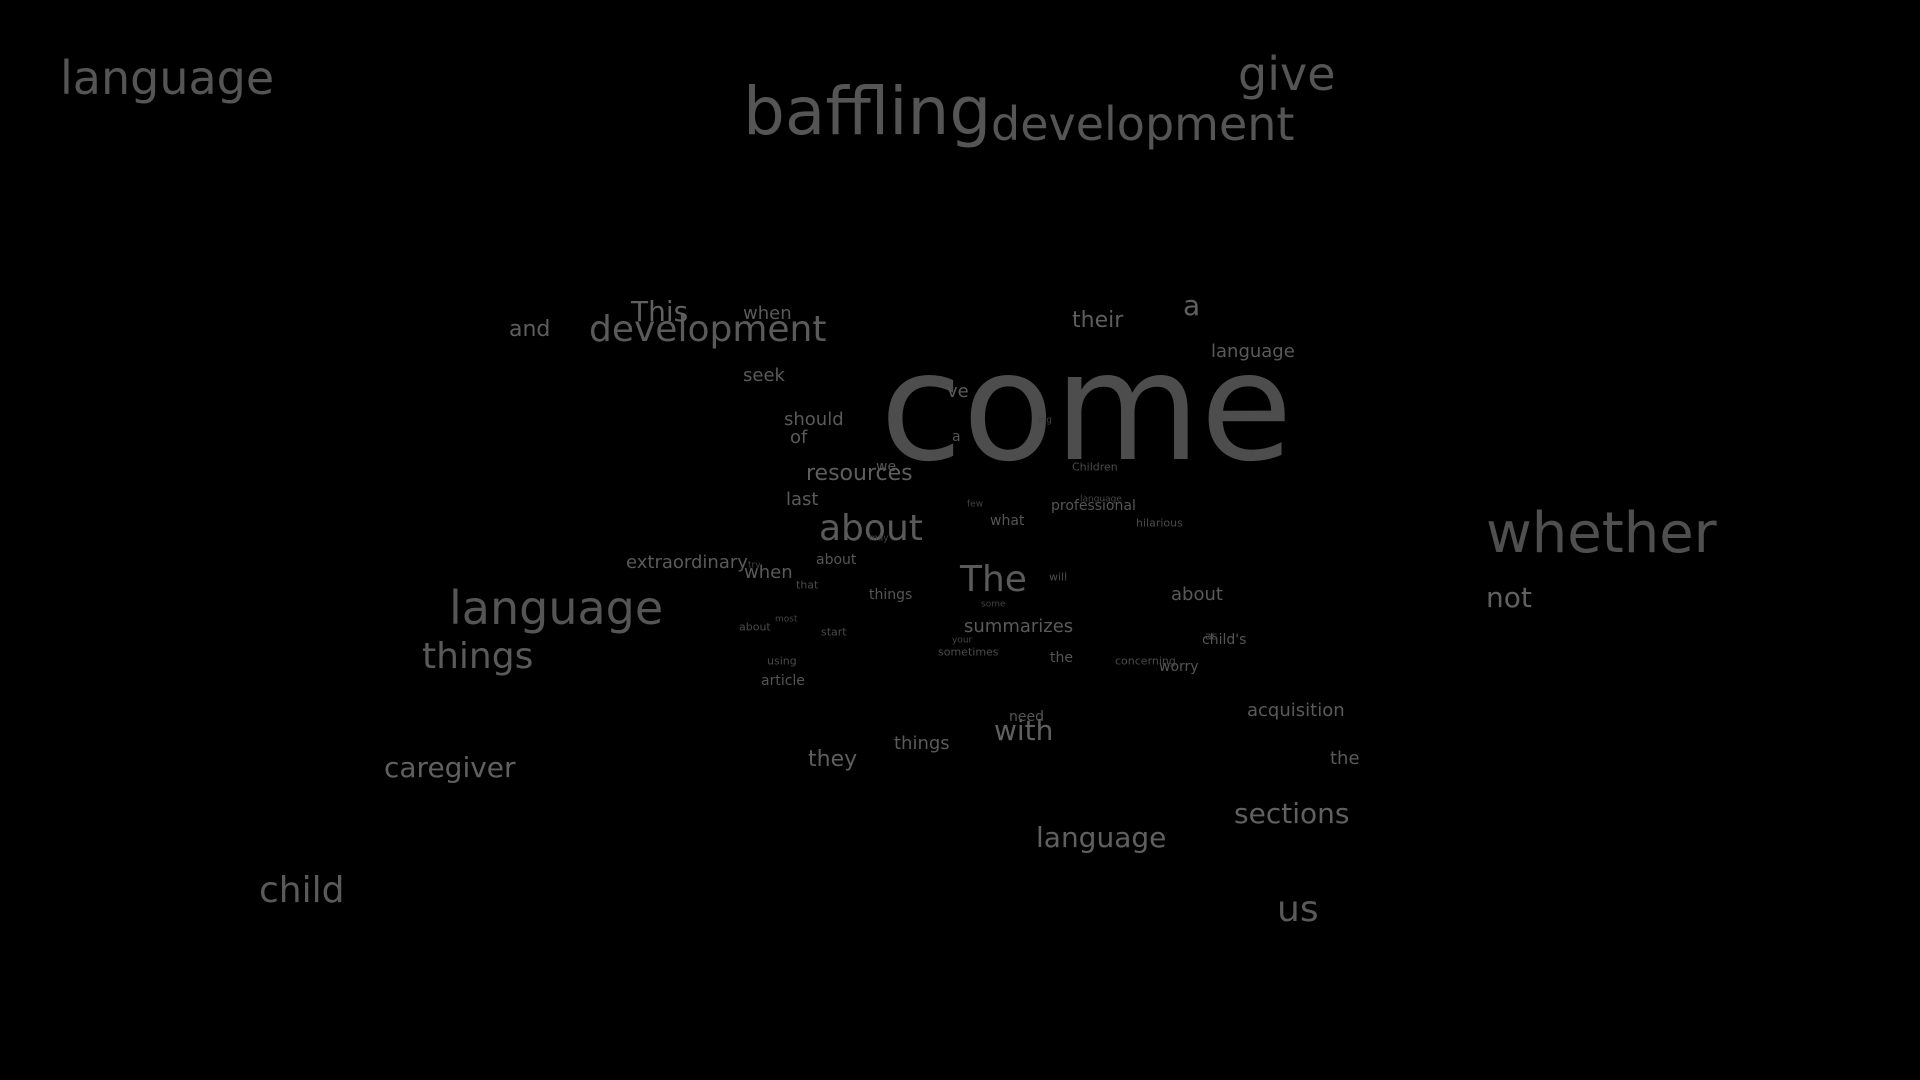 The height and width of the screenshot is (1080, 1920). What do you see at coordinates (450, 767) in the screenshot?
I see `word-caregiver: caregiver` at bounding box center [450, 767].